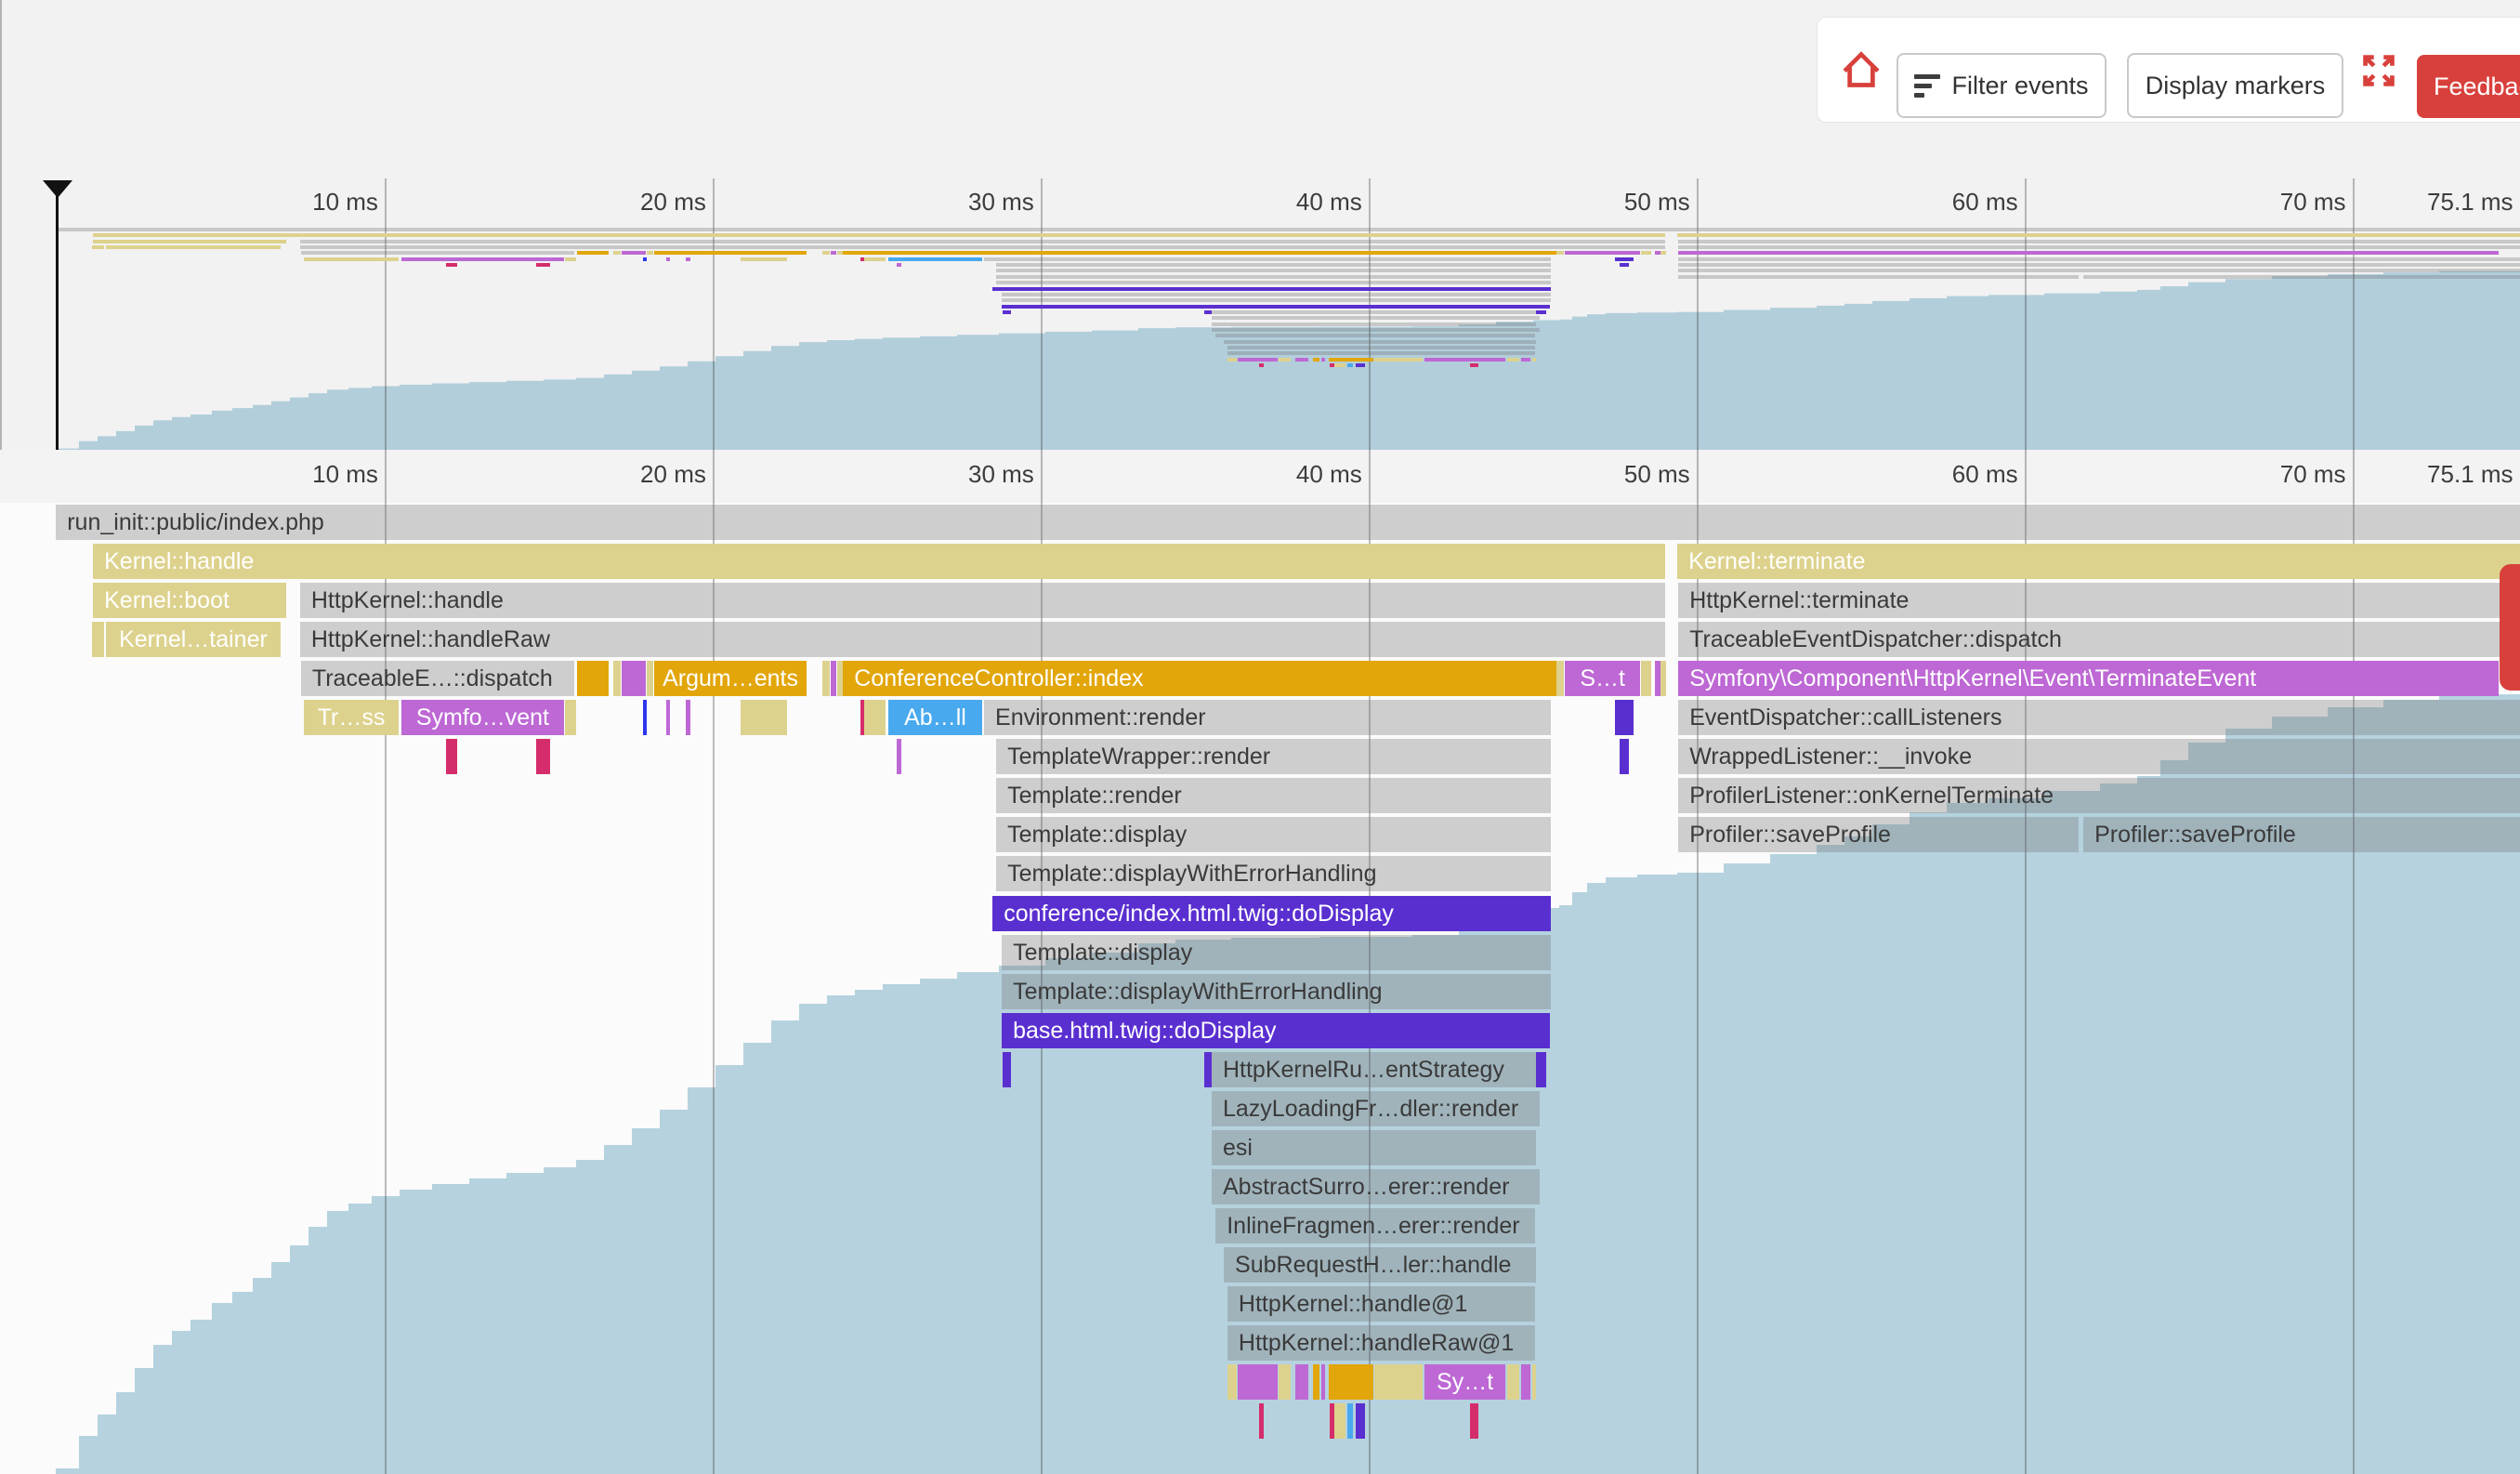 The image size is (2520, 1474). Describe the element at coordinates (1274, 757) in the screenshot. I see `timeline-event-bar: TemplateWrapper::render` at that location.